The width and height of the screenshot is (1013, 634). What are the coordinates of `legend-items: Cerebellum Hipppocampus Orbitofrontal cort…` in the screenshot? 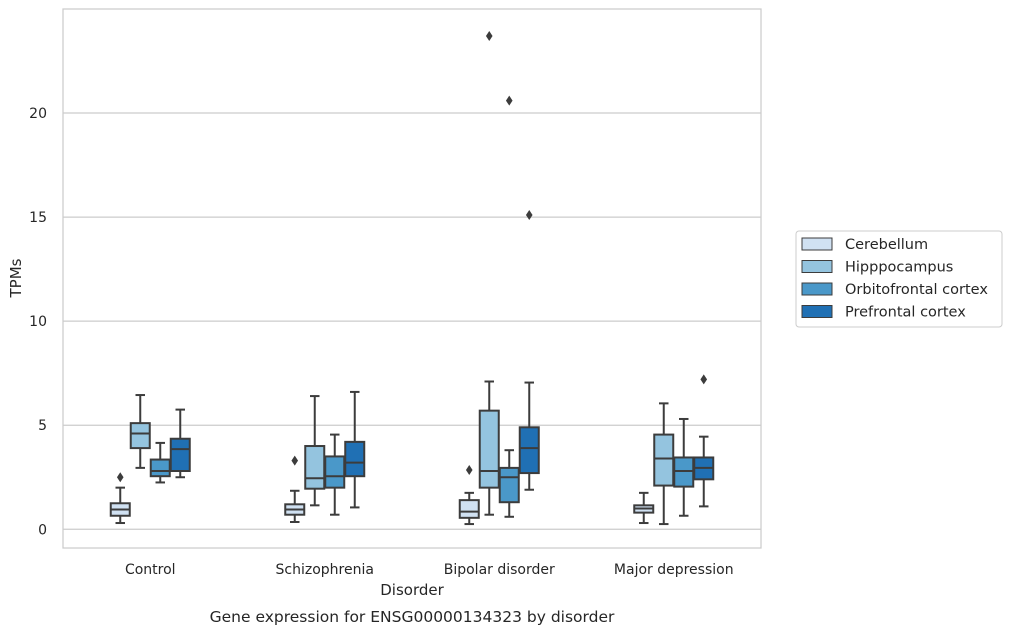 It's located at (894, 279).